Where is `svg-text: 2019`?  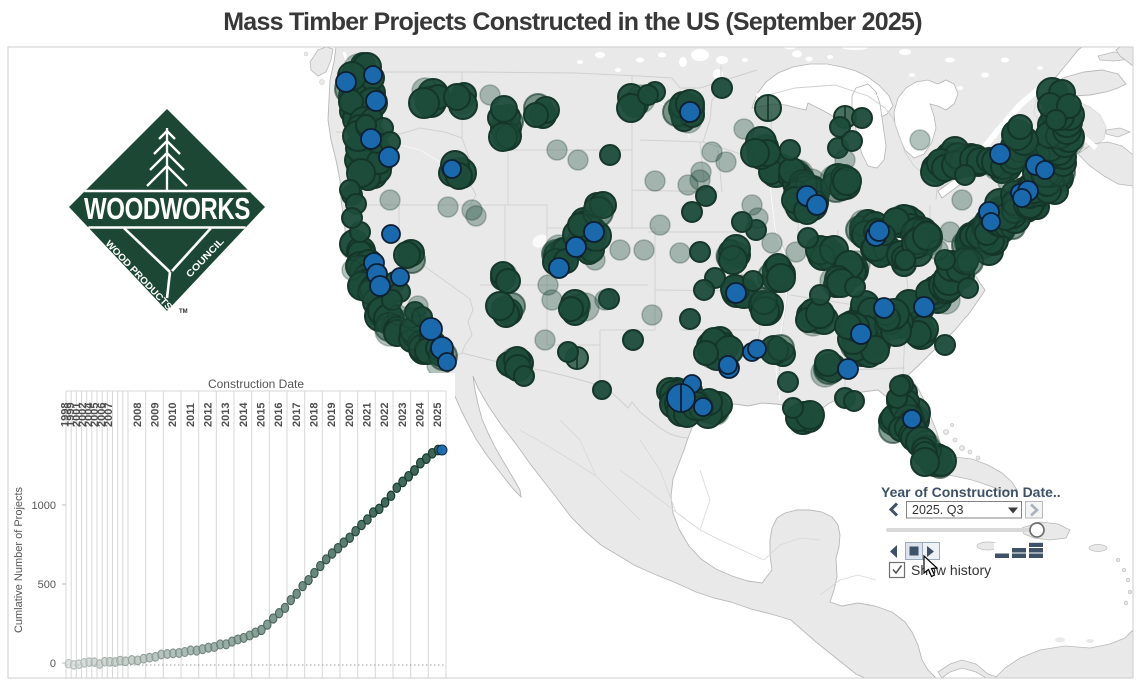
svg-text: 2019 is located at coordinates (332, 415).